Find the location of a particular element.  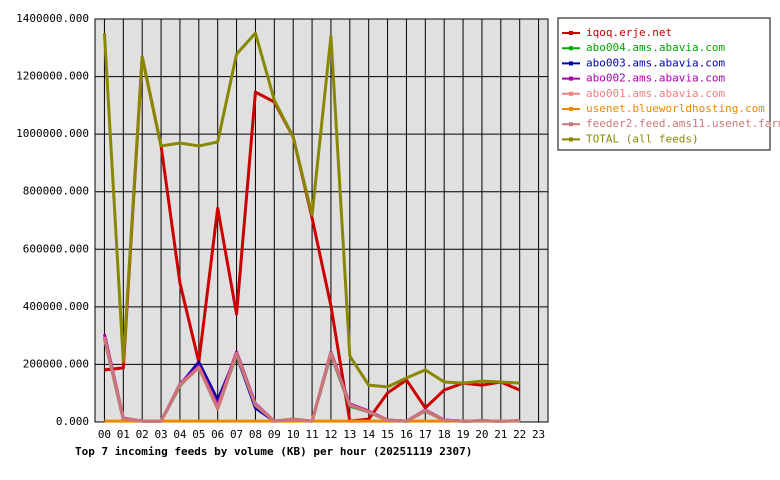

x-tick-label: 12 is located at coordinates (330, 434).